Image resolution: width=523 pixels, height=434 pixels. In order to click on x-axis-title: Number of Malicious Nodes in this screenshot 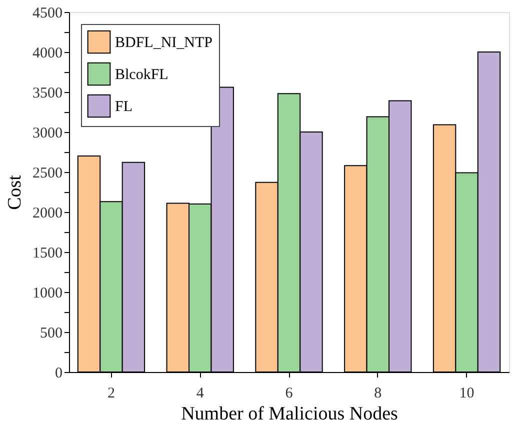, I will do `click(289, 414)`.